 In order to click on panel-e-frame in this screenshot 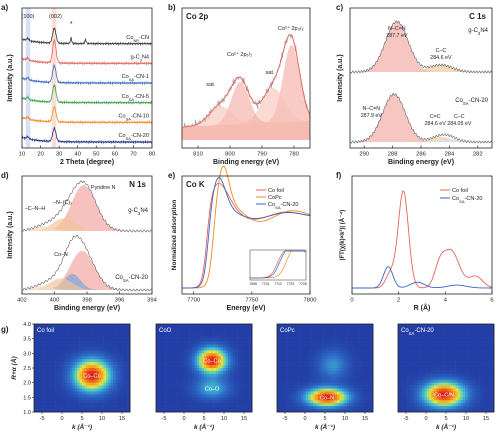, I will do `click(246, 235)`.